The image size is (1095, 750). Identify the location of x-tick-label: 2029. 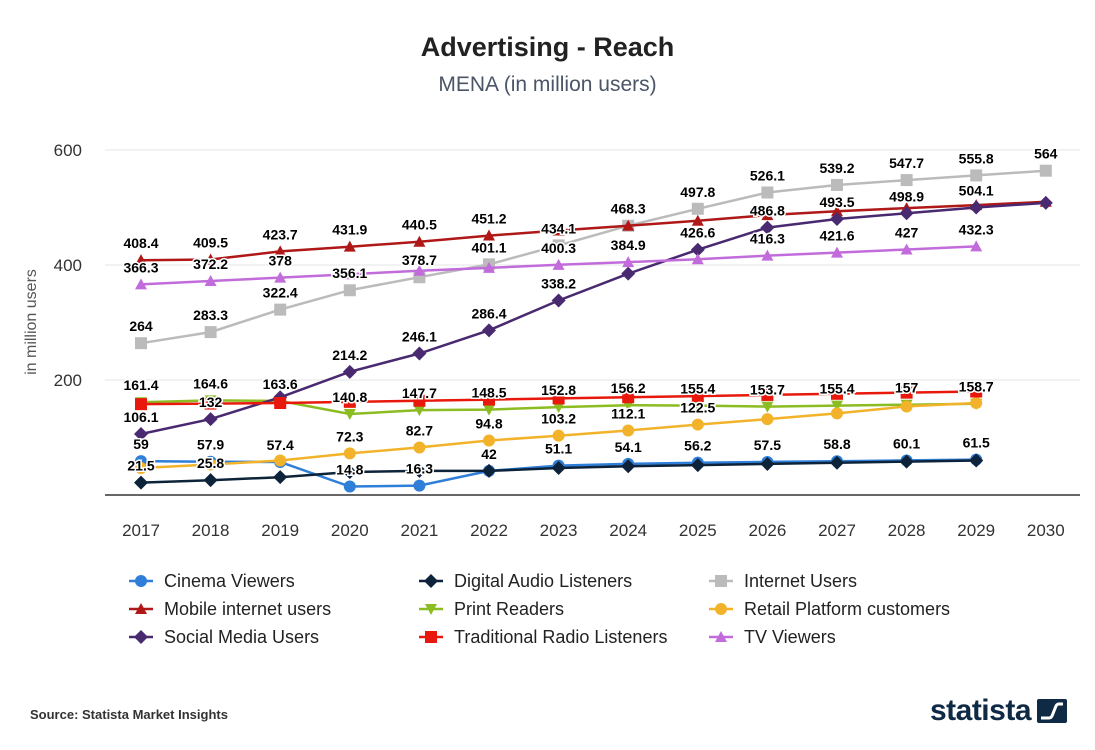
(976, 530).